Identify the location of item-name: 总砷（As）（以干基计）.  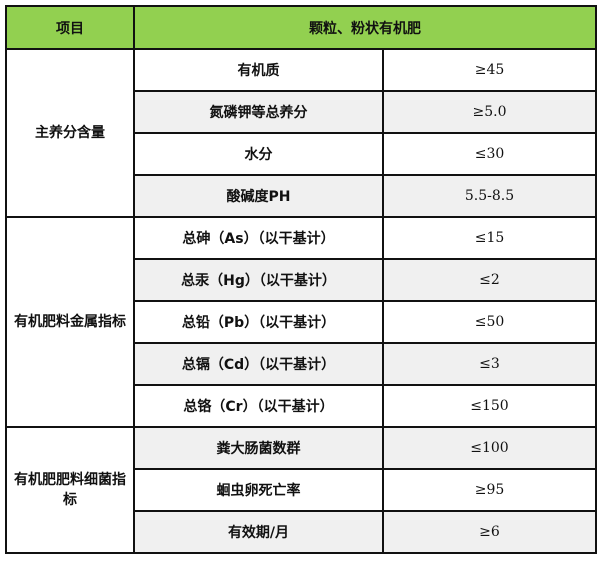
(258, 238).